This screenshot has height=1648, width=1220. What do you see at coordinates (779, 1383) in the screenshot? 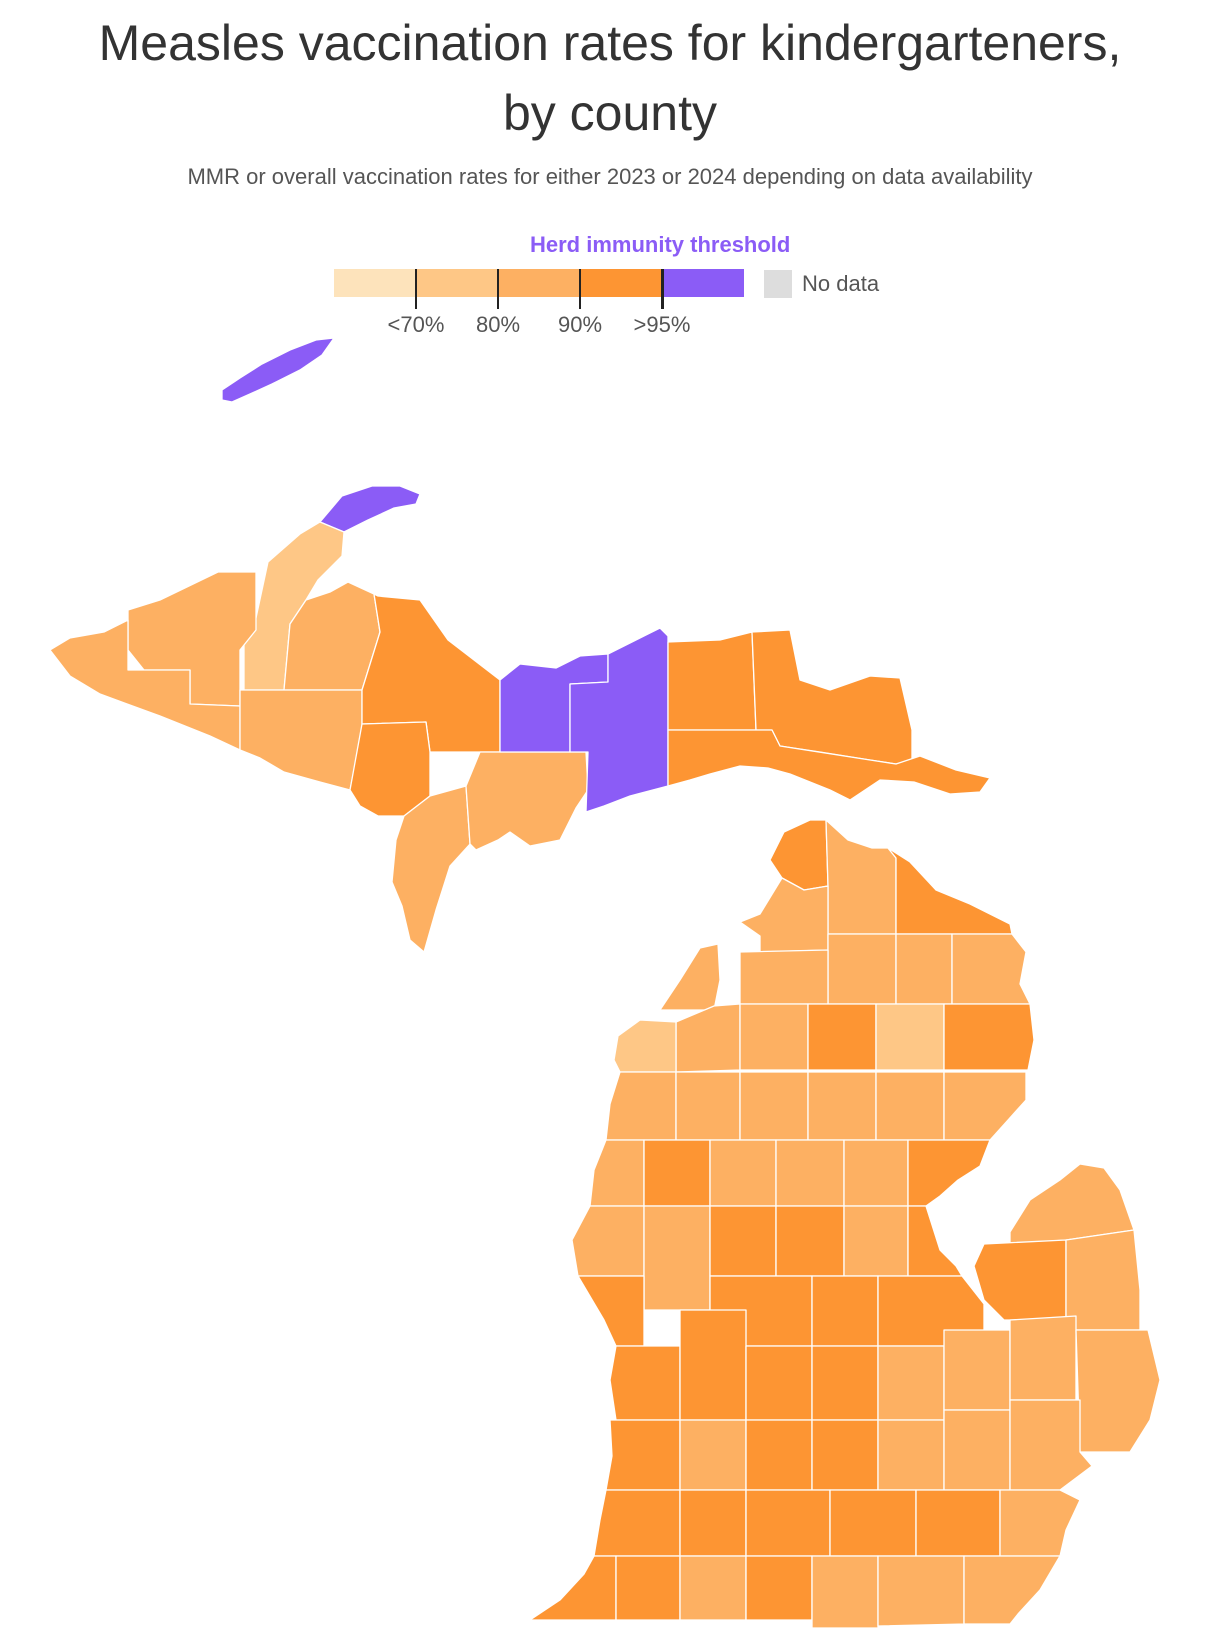
I see `county-ionia` at bounding box center [779, 1383].